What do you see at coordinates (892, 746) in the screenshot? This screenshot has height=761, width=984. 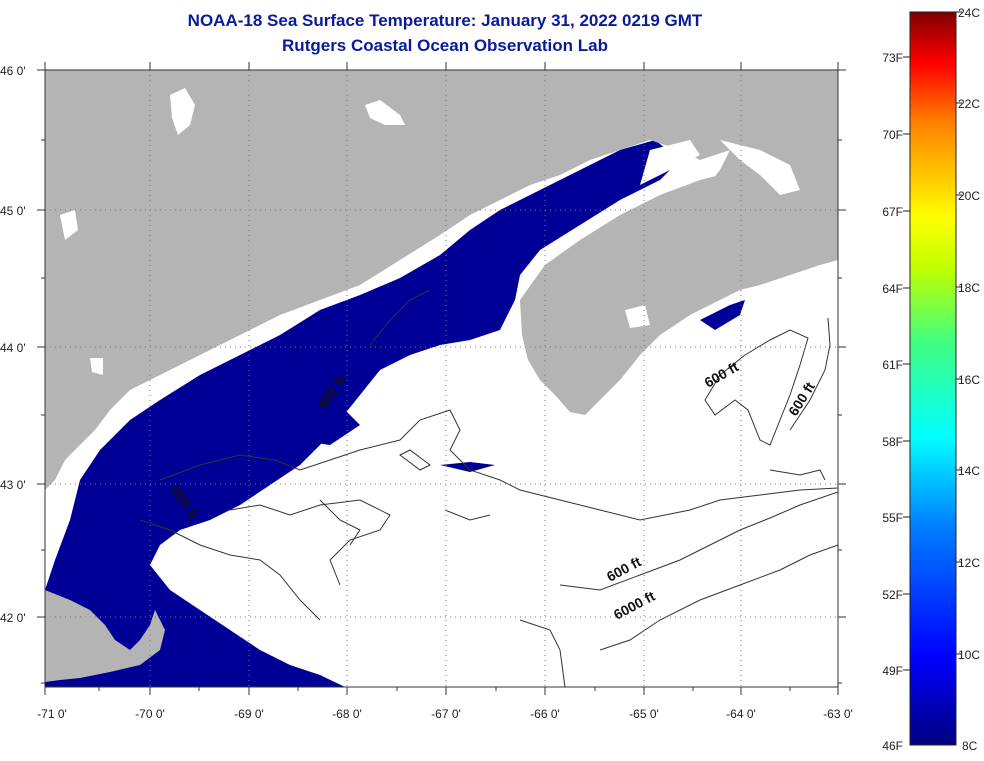 I see `colorbar-f-46: 46F` at bounding box center [892, 746].